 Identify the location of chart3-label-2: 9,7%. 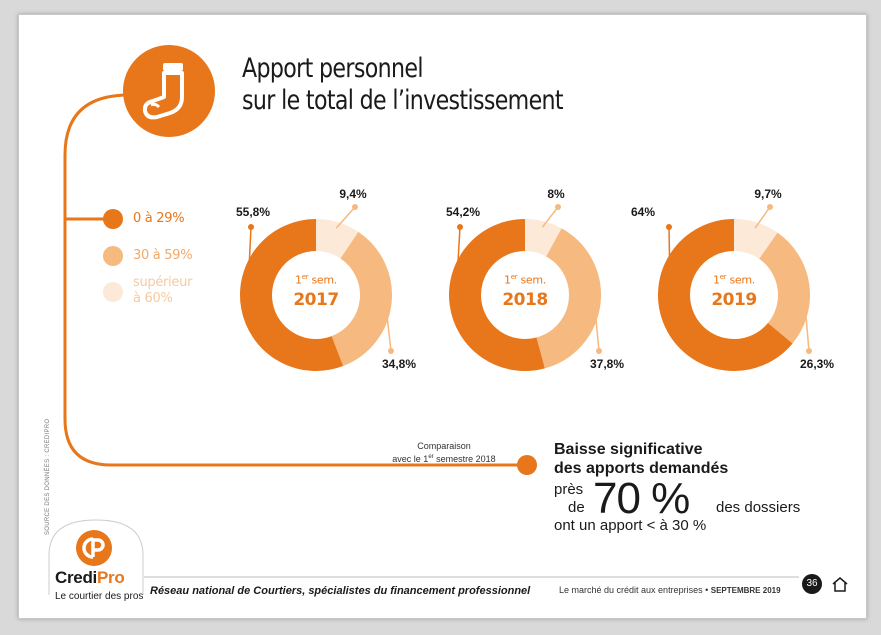
(768, 194).